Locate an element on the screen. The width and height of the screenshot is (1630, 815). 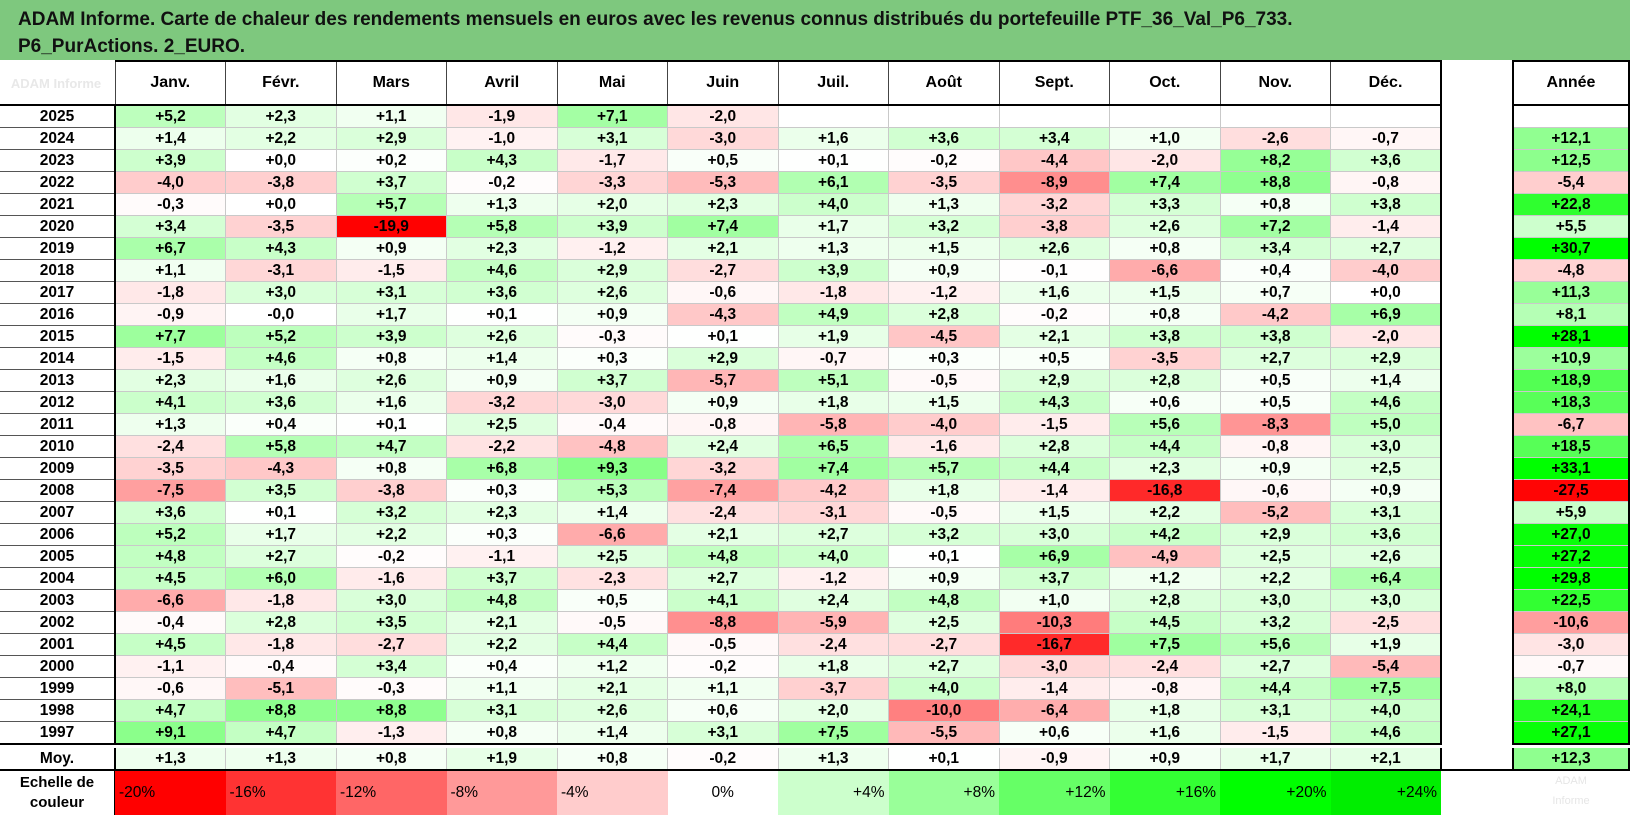
heatmap-cell: -2,5 is located at coordinates (1386, 622).